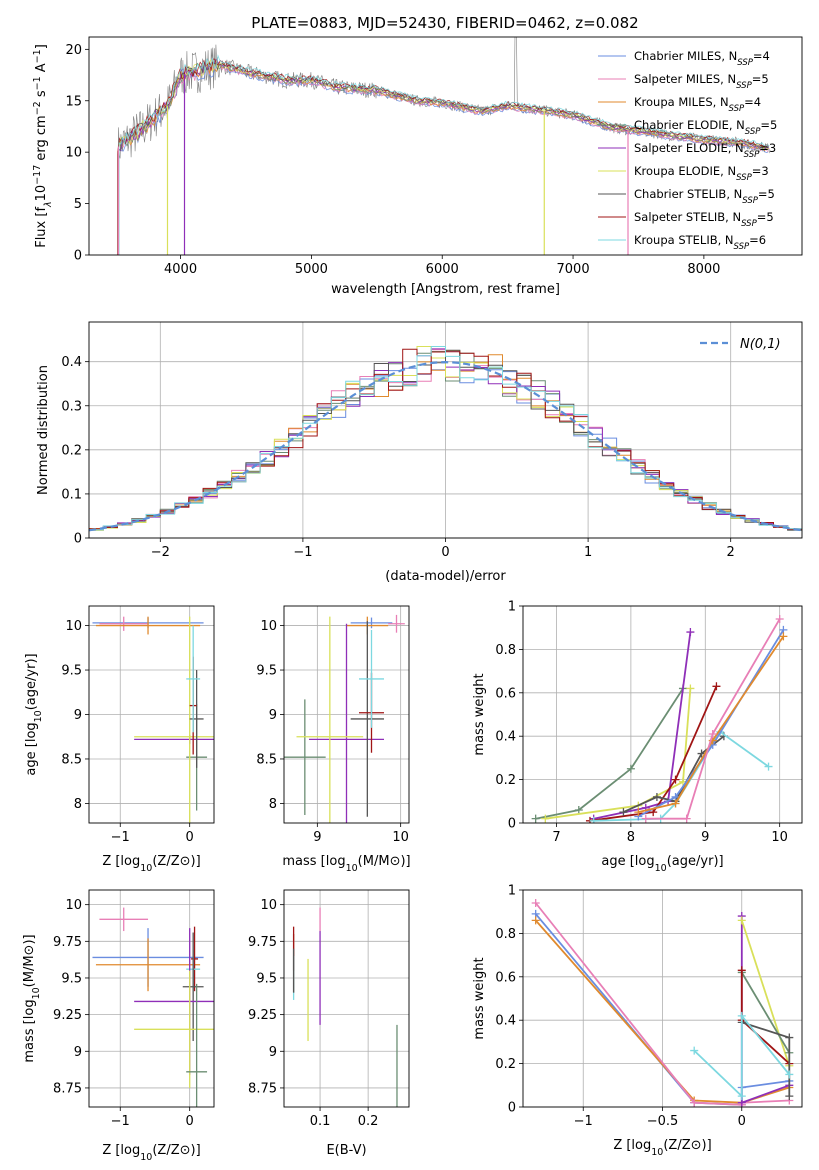 This screenshot has height=1170, width=819. Describe the element at coordinates (766, 194) in the screenshot. I see `legend-label-count: =5` at that location.